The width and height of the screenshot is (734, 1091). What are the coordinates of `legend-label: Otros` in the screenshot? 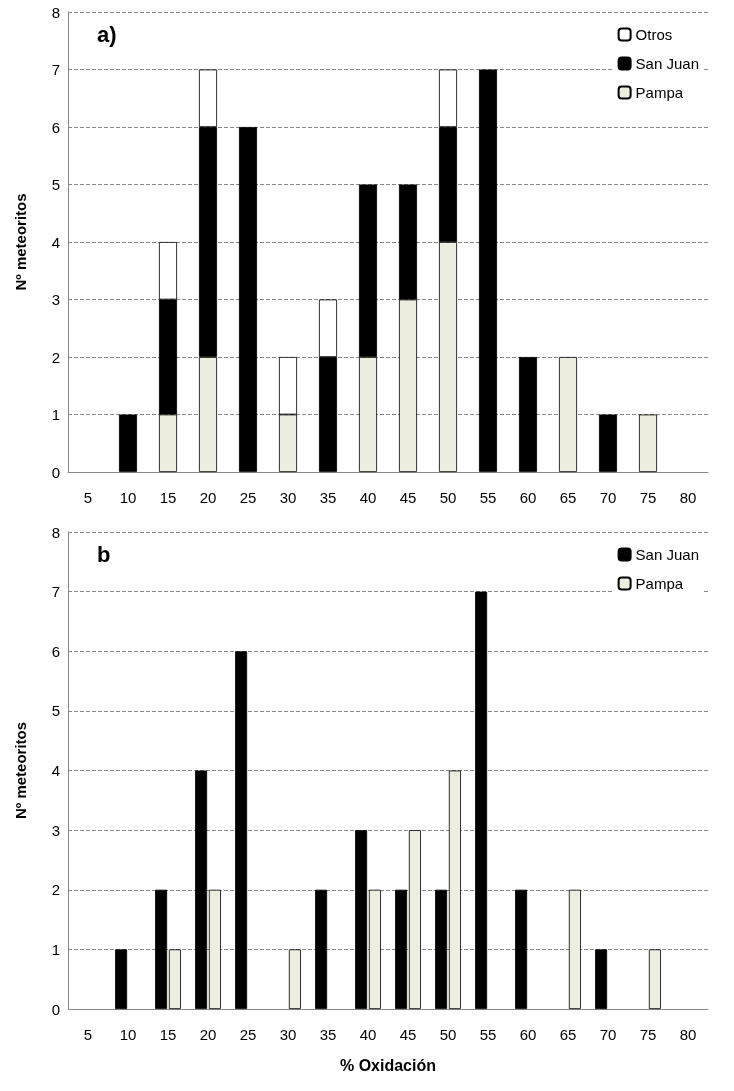 It's located at (654, 34).